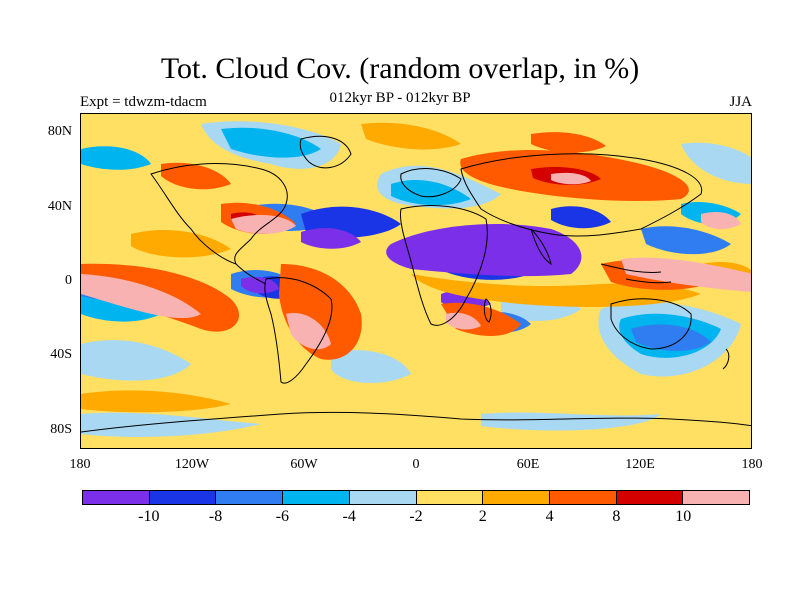 The width and height of the screenshot is (800, 600). What do you see at coordinates (215, 516) in the screenshot?
I see `colorbar-label-1: -8` at bounding box center [215, 516].